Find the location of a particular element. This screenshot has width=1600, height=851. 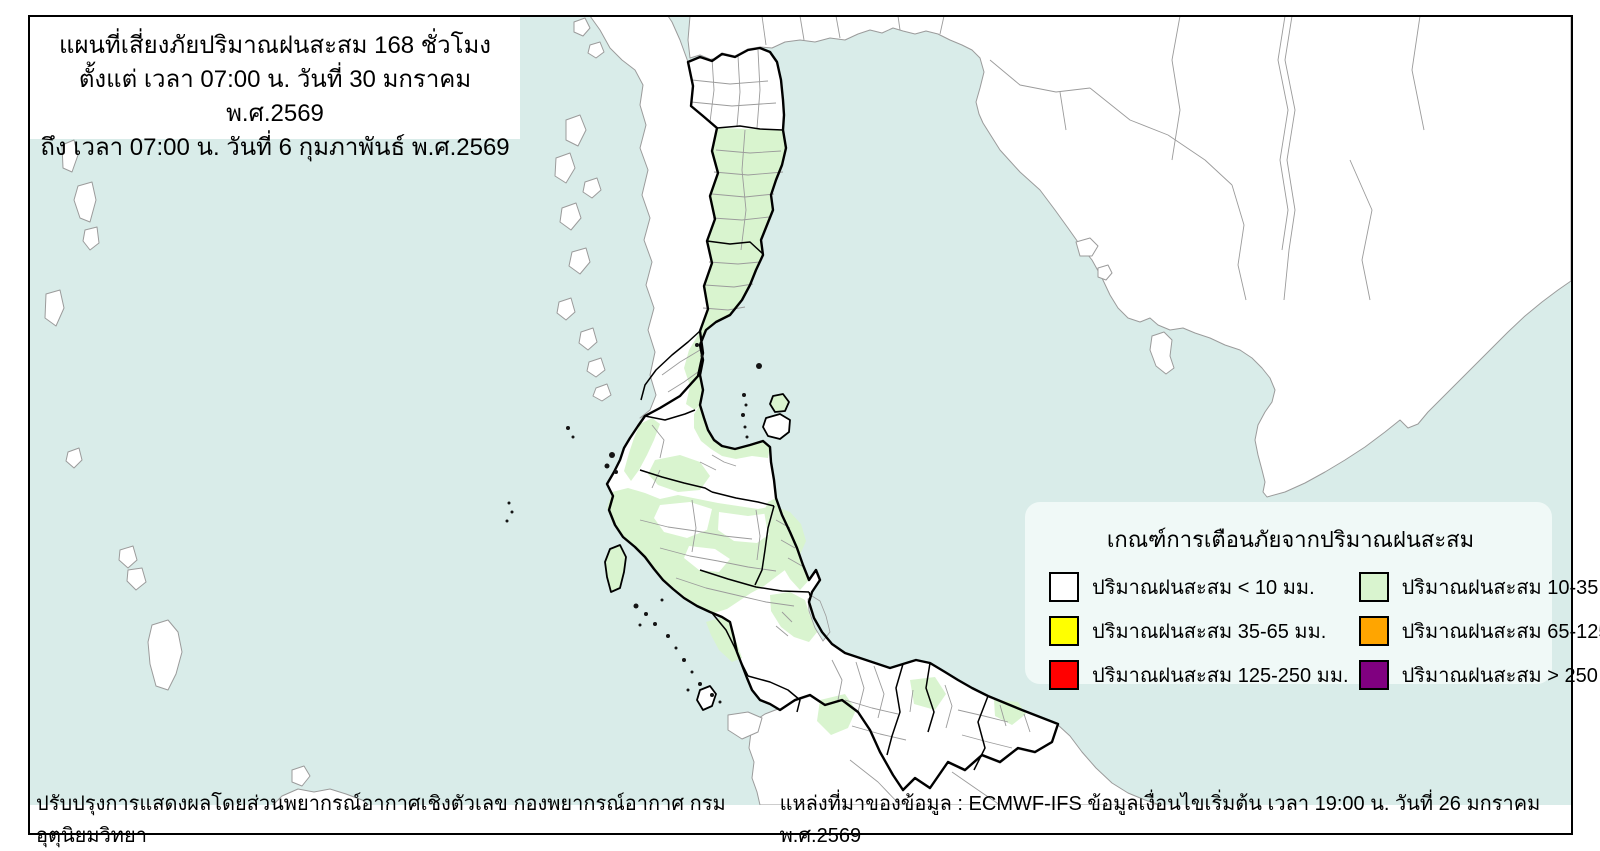

legend-swatch-red is located at coordinates (1064, 675).